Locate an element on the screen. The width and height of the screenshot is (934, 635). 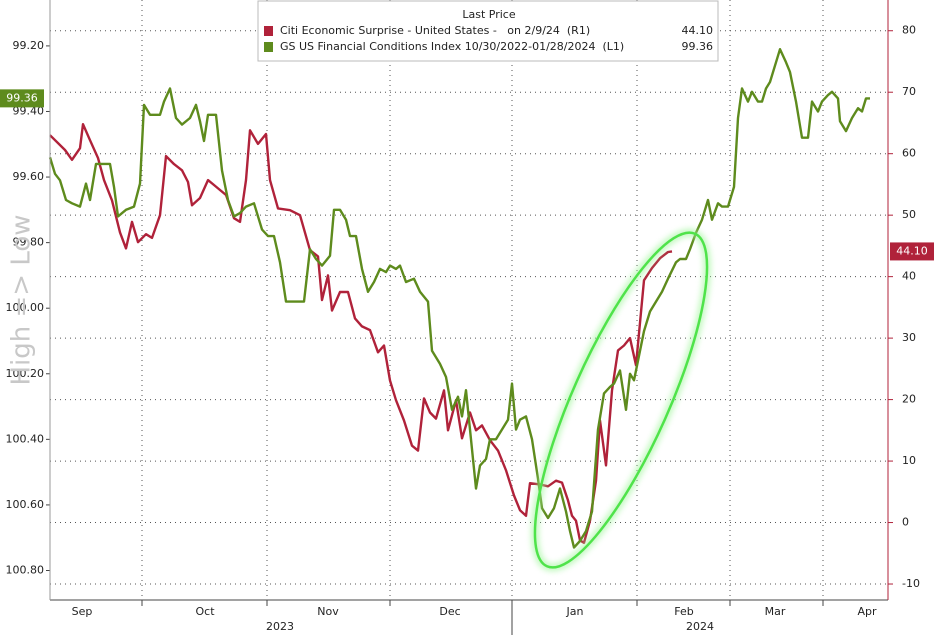
y2-tick-label: 40 is located at coordinates (909, 276).